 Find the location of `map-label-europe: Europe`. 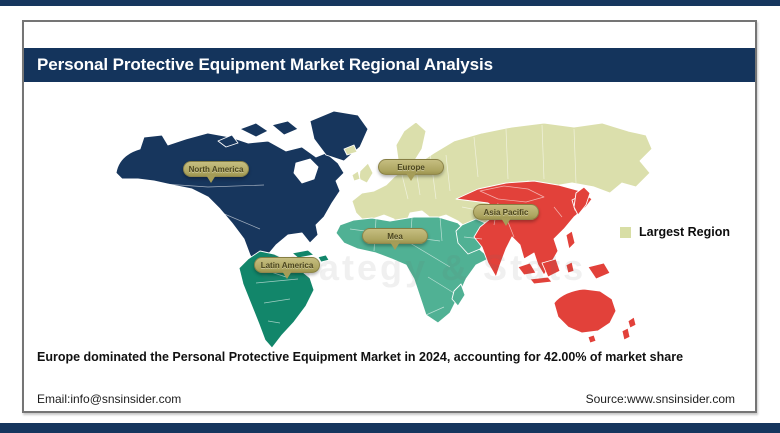

map-label-europe: Europe is located at coordinates (411, 170).